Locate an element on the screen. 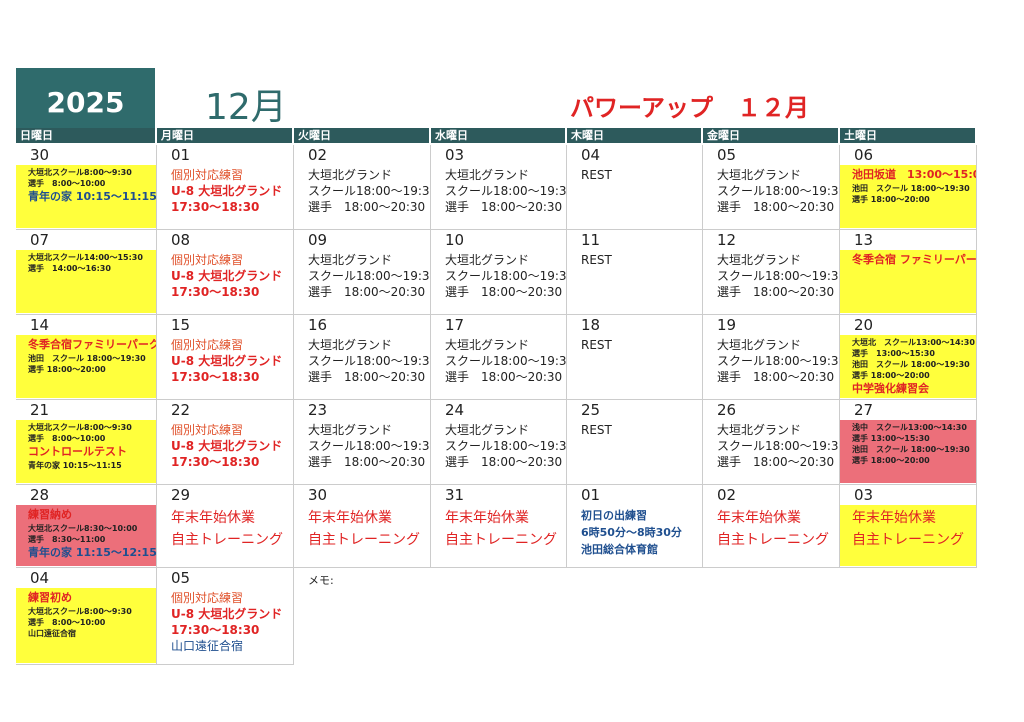  schedule-line: 初日の出練習 is located at coordinates (614, 515).